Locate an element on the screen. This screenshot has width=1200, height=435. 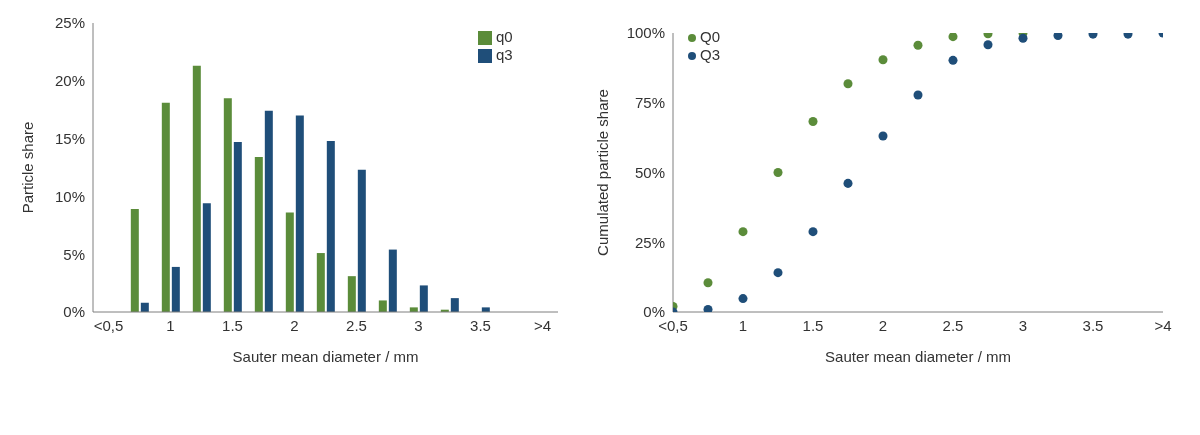
y-axis-title: Particle share is located at coordinates (28, 167).